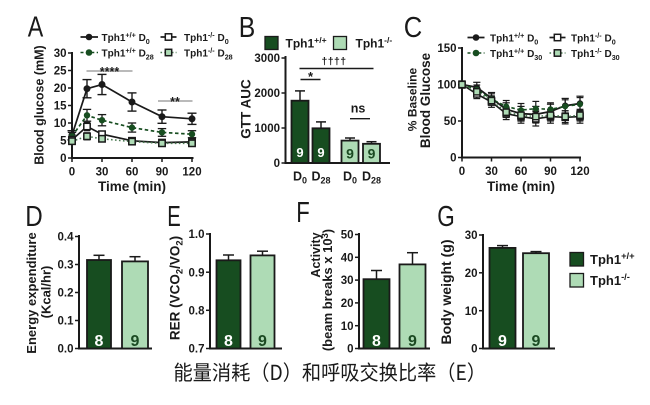 Image resolution: width=650 pixels, height=405 pixels. I want to click on svg-text: 0.3, so click(66, 266).